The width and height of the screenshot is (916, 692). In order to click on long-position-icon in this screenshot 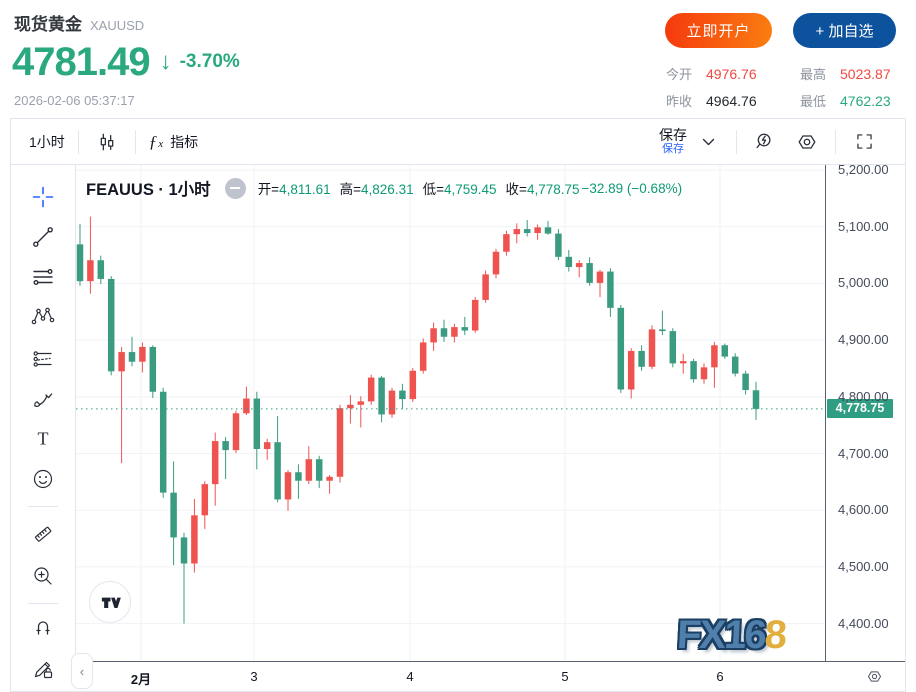, I will do `click(43, 359)`.